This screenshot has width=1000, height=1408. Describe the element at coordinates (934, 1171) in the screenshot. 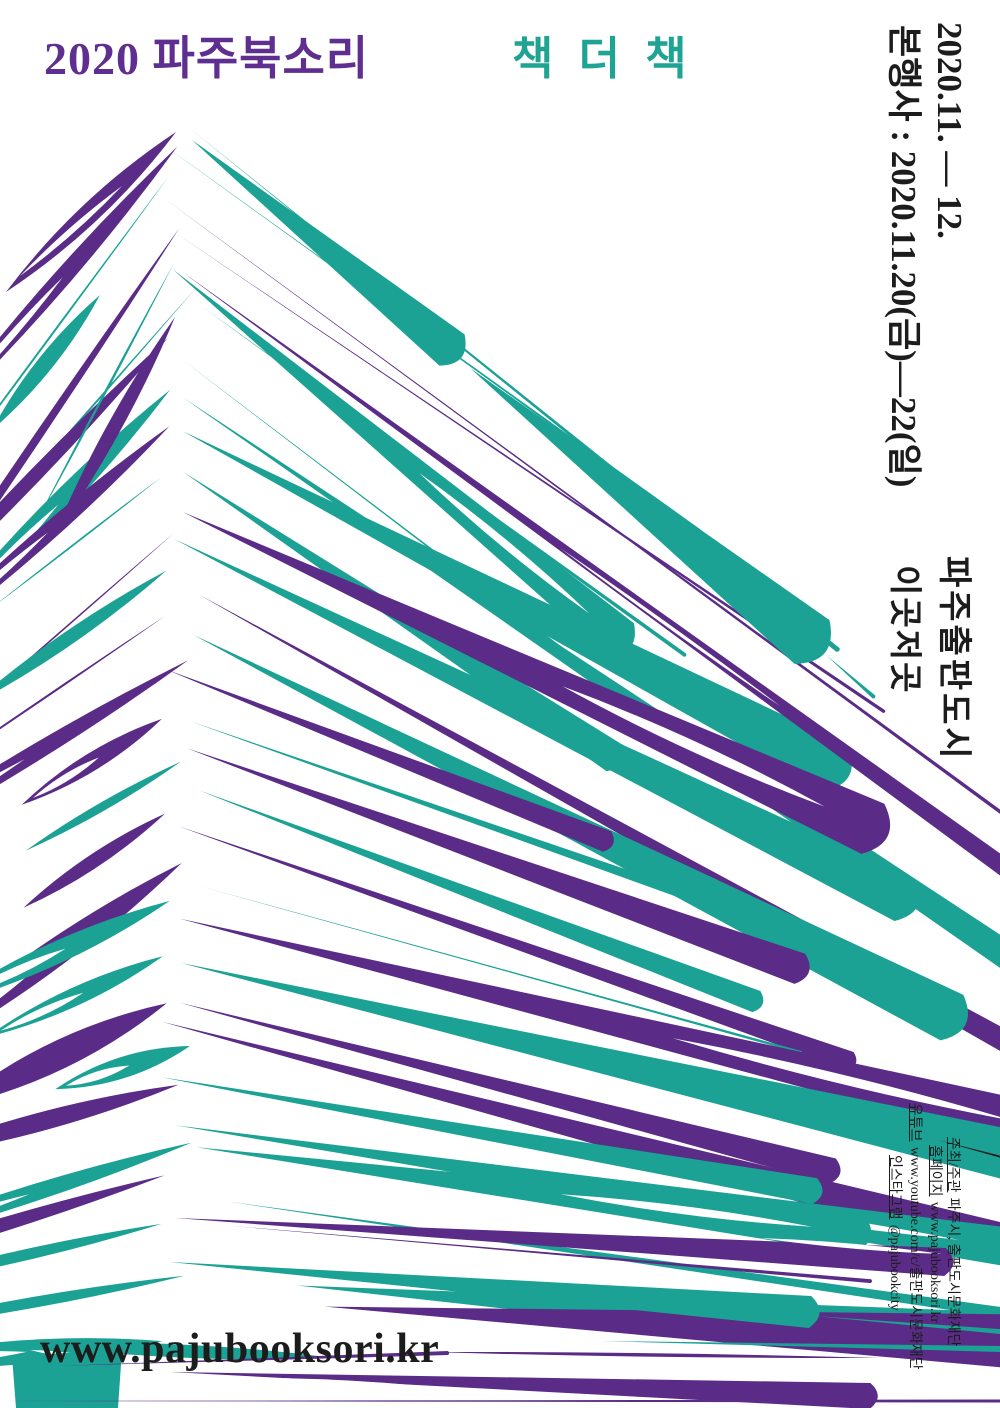

I see `info-homepage-label: 홈페이지` at that location.